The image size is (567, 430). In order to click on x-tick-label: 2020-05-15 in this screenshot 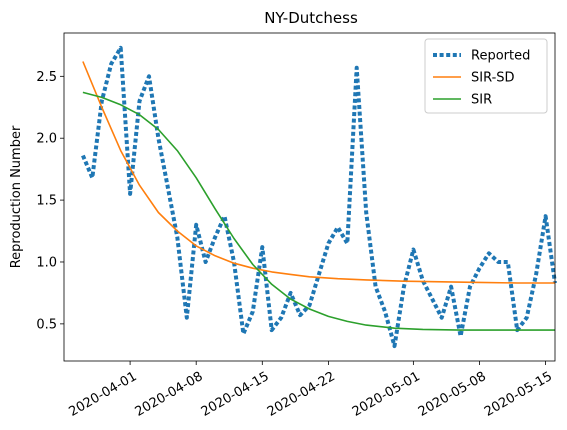, I will do `click(518, 394)`.